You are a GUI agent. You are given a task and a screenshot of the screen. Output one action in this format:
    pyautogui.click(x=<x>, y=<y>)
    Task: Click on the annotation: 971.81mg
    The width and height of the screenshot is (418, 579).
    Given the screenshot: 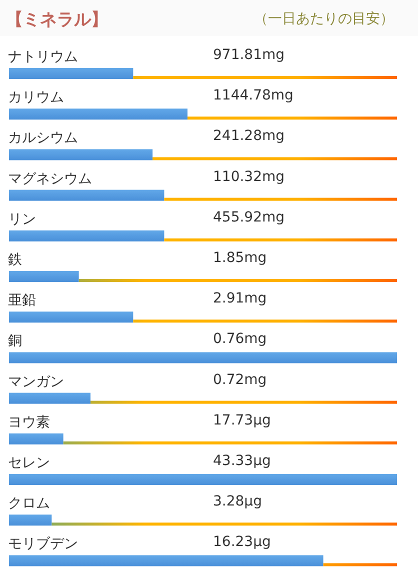 What is the action you would take?
    pyautogui.click(x=249, y=55)
    